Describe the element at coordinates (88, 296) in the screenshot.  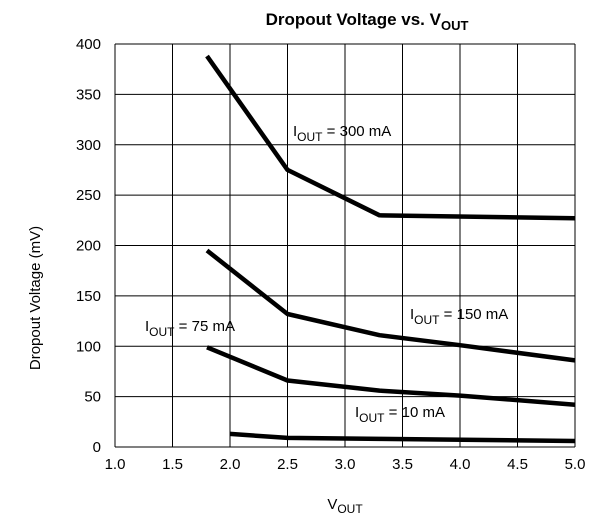
I see `y-tick-label: 150` at that location.